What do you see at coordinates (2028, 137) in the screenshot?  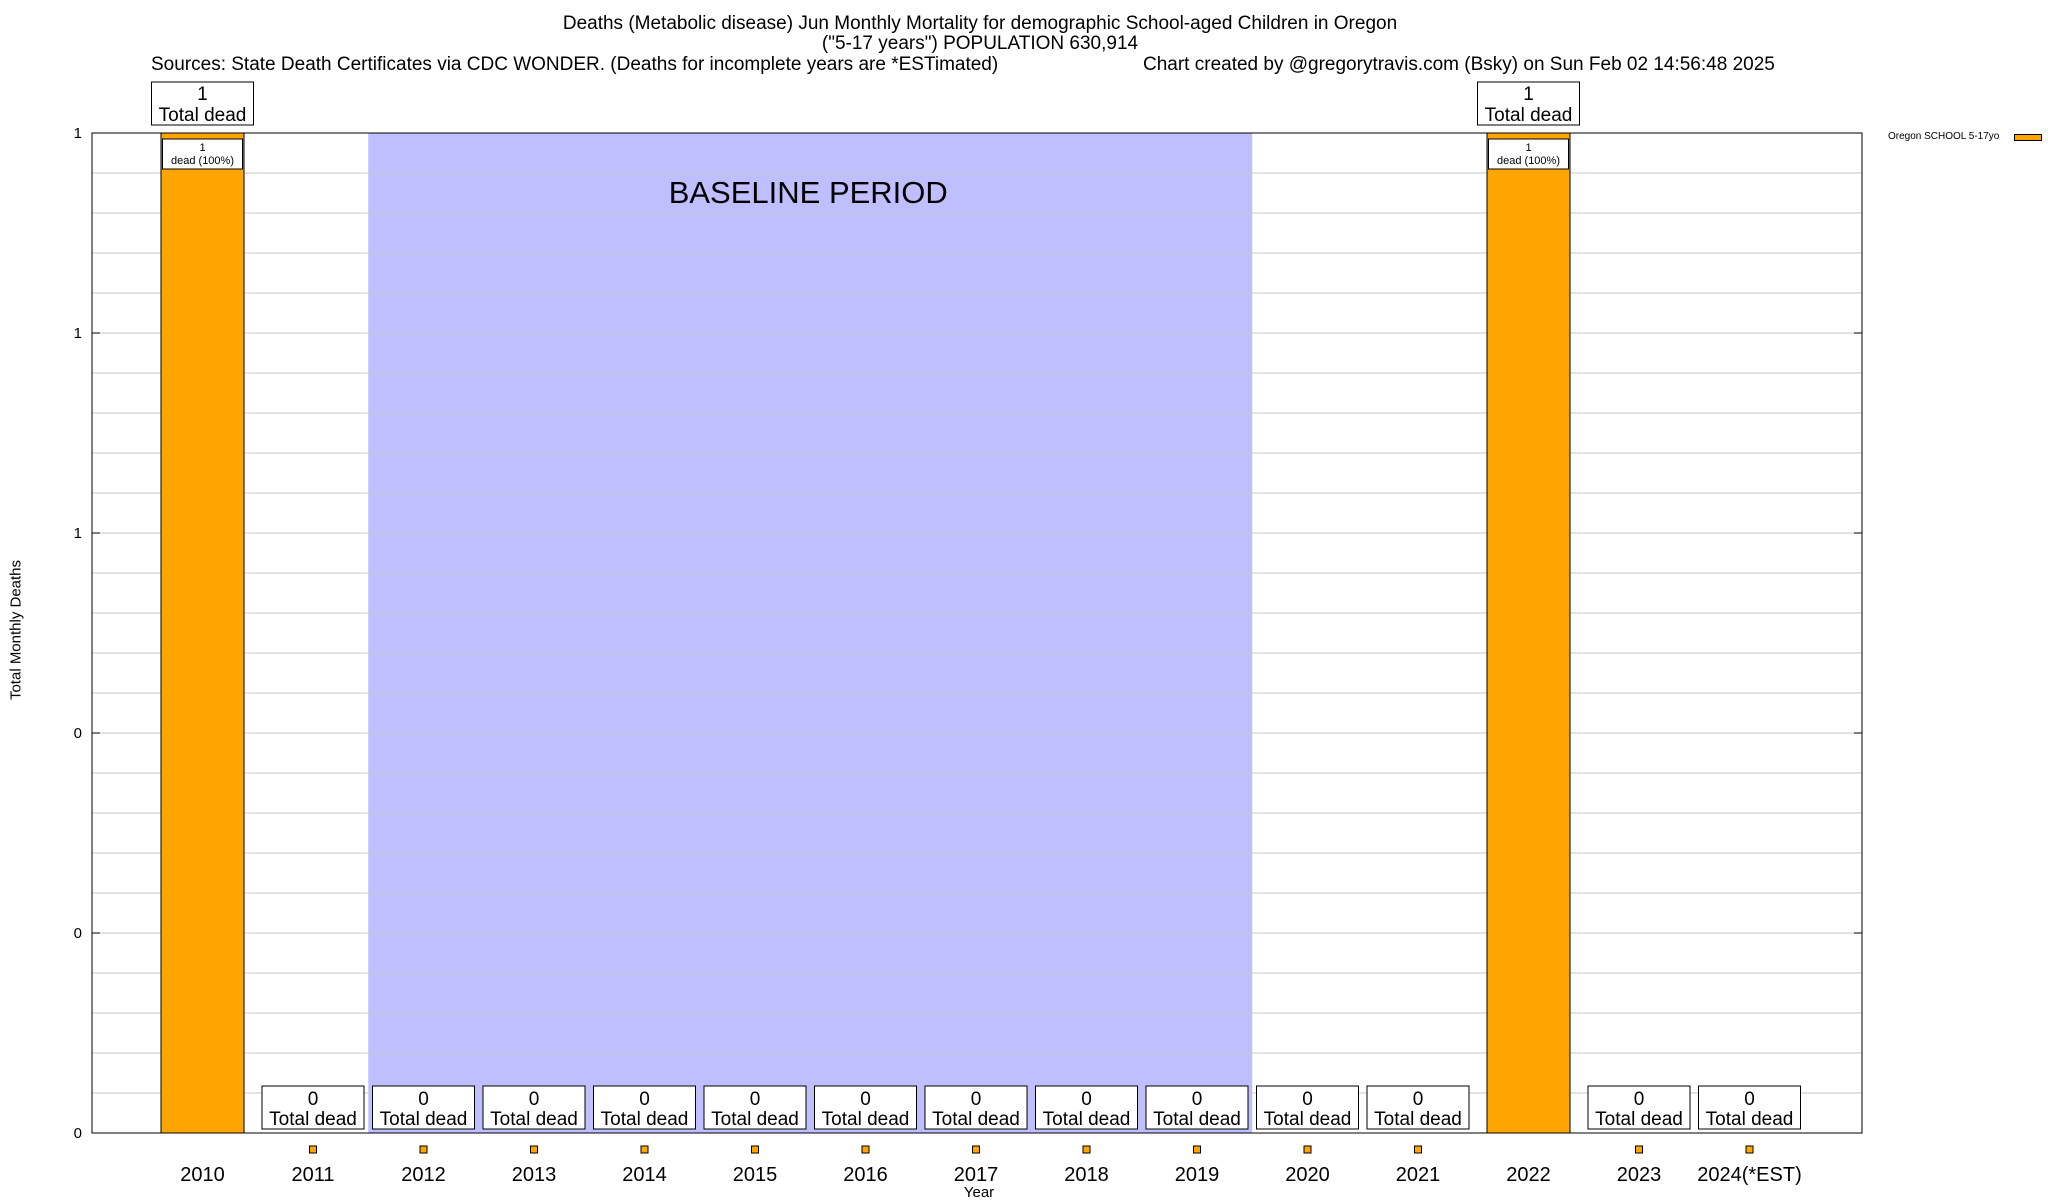 I see `legend-swatch` at bounding box center [2028, 137].